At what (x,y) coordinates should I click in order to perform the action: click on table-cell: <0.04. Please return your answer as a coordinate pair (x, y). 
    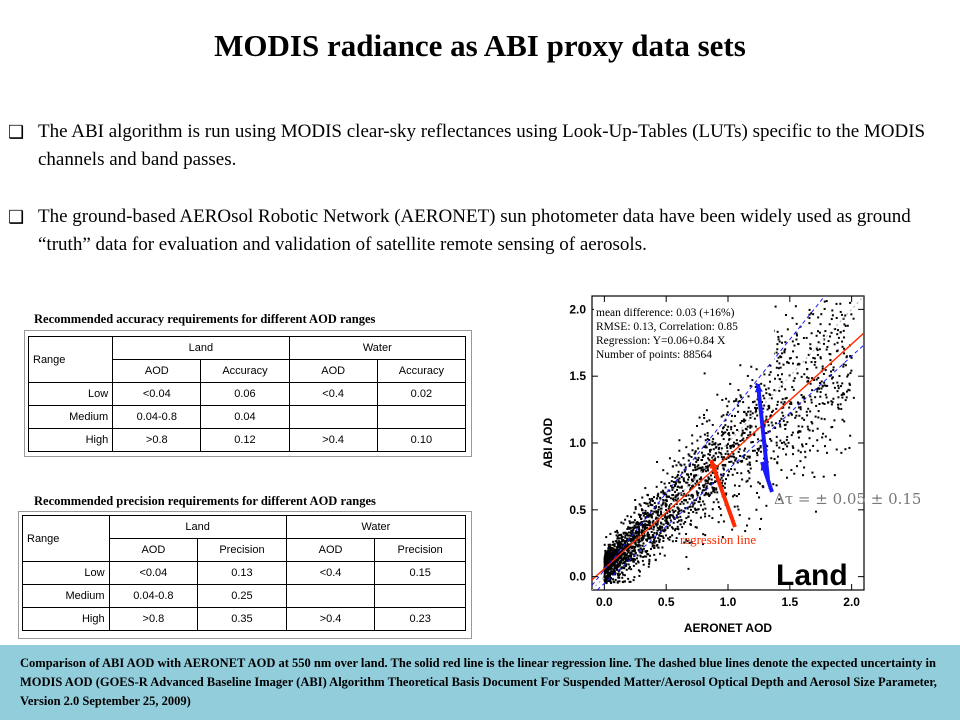
    Looking at the image, I should click on (153, 573).